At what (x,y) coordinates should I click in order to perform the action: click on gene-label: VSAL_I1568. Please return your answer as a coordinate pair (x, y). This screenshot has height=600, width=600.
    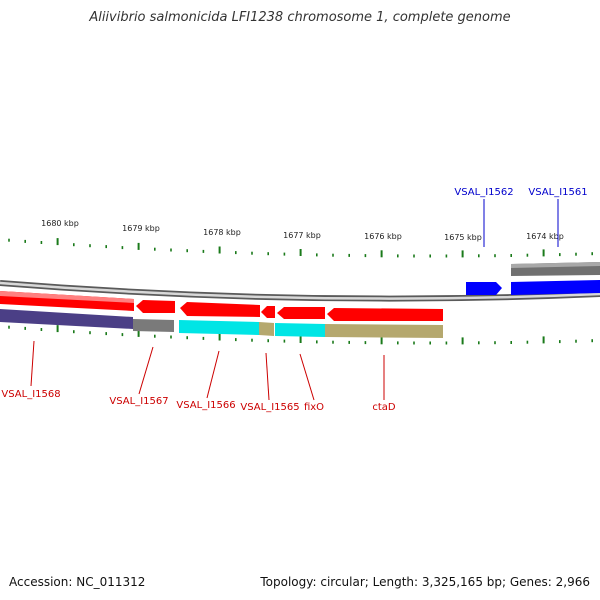
    Looking at the image, I should click on (30, 394).